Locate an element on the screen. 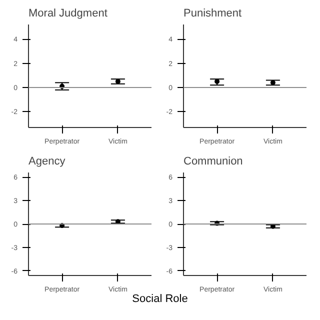 The height and width of the screenshot is (320, 320). chart-title: Moral Judgment is located at coordinates (68, 14).